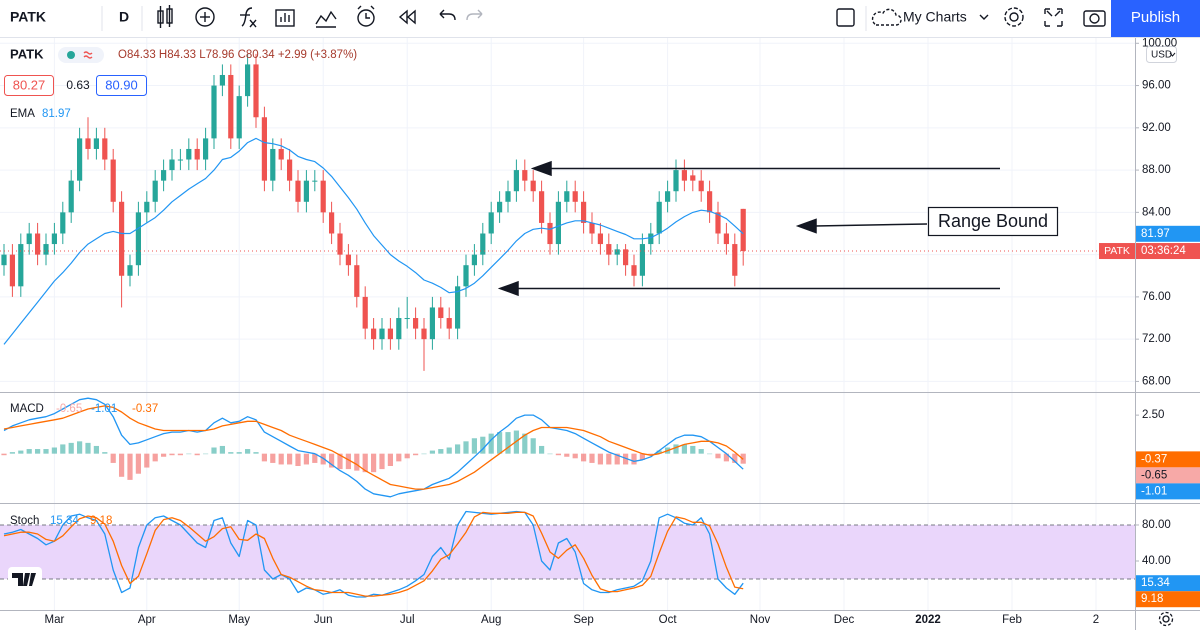 The image size is (1200, 630). What do you see at coordinates (101, 521) in the screenshot?
I see `stoch-d-legend: 9.18` at bounding box center [101, 521].